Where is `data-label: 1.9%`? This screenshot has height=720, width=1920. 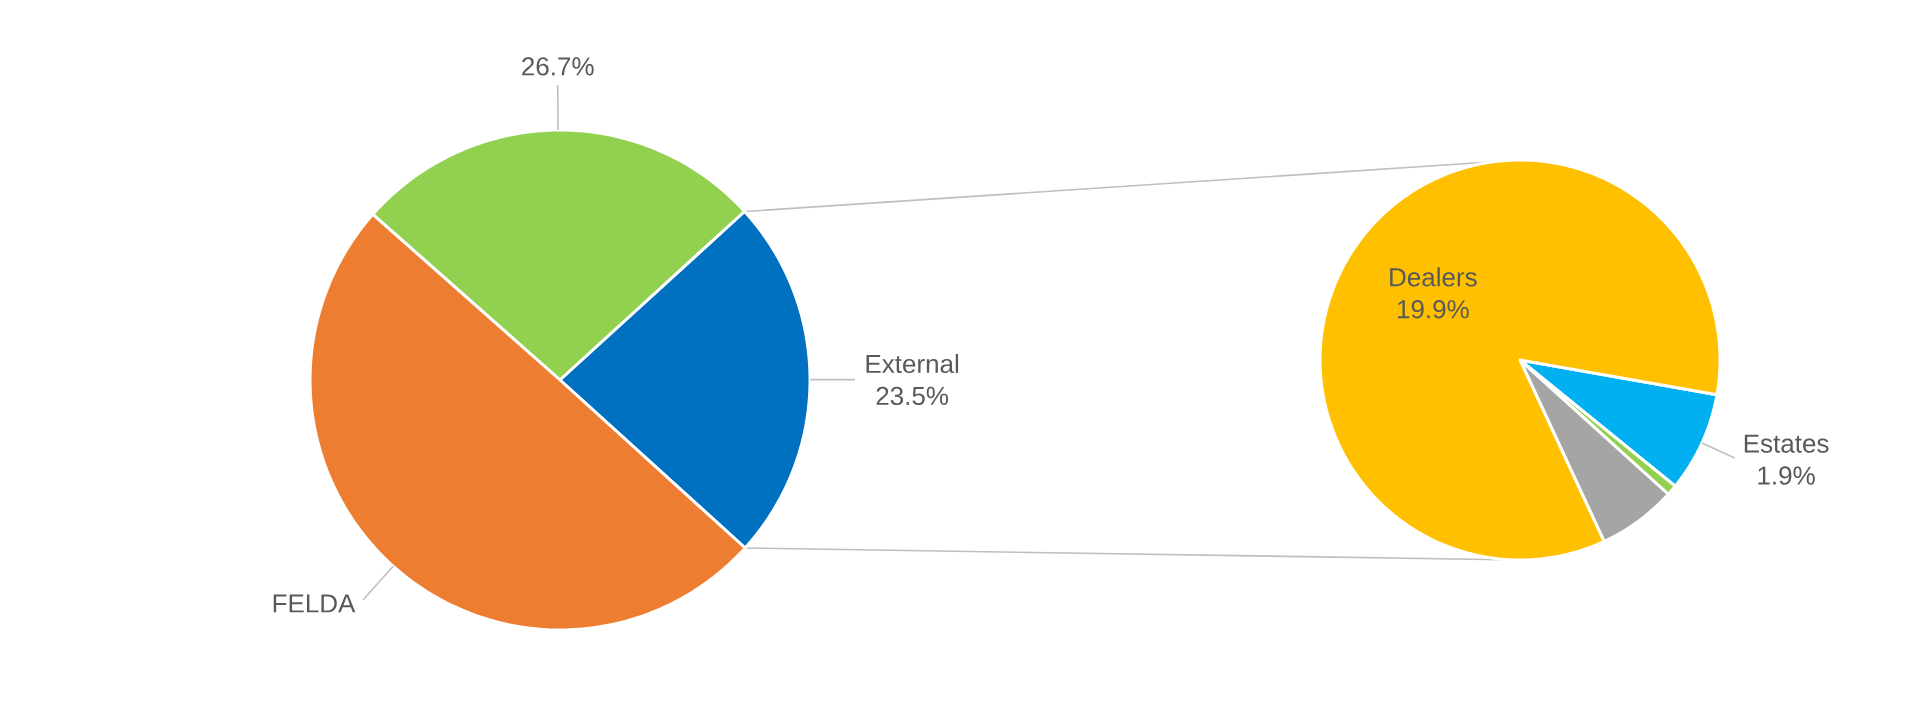
data-label: 1.9% is located at coordinates (1786, 475).